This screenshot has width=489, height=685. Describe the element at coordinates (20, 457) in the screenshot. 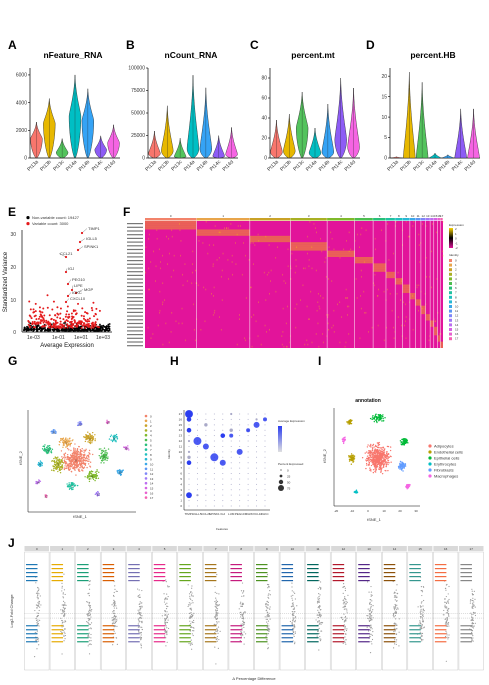

I see `g-ylabel: tSNE_2` at that location.